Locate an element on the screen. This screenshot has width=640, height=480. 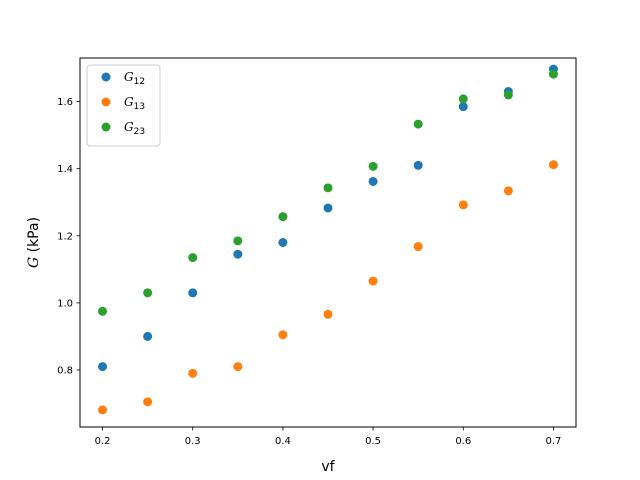
x-tick-label: 0.2 is located at coordinates (103, 441).